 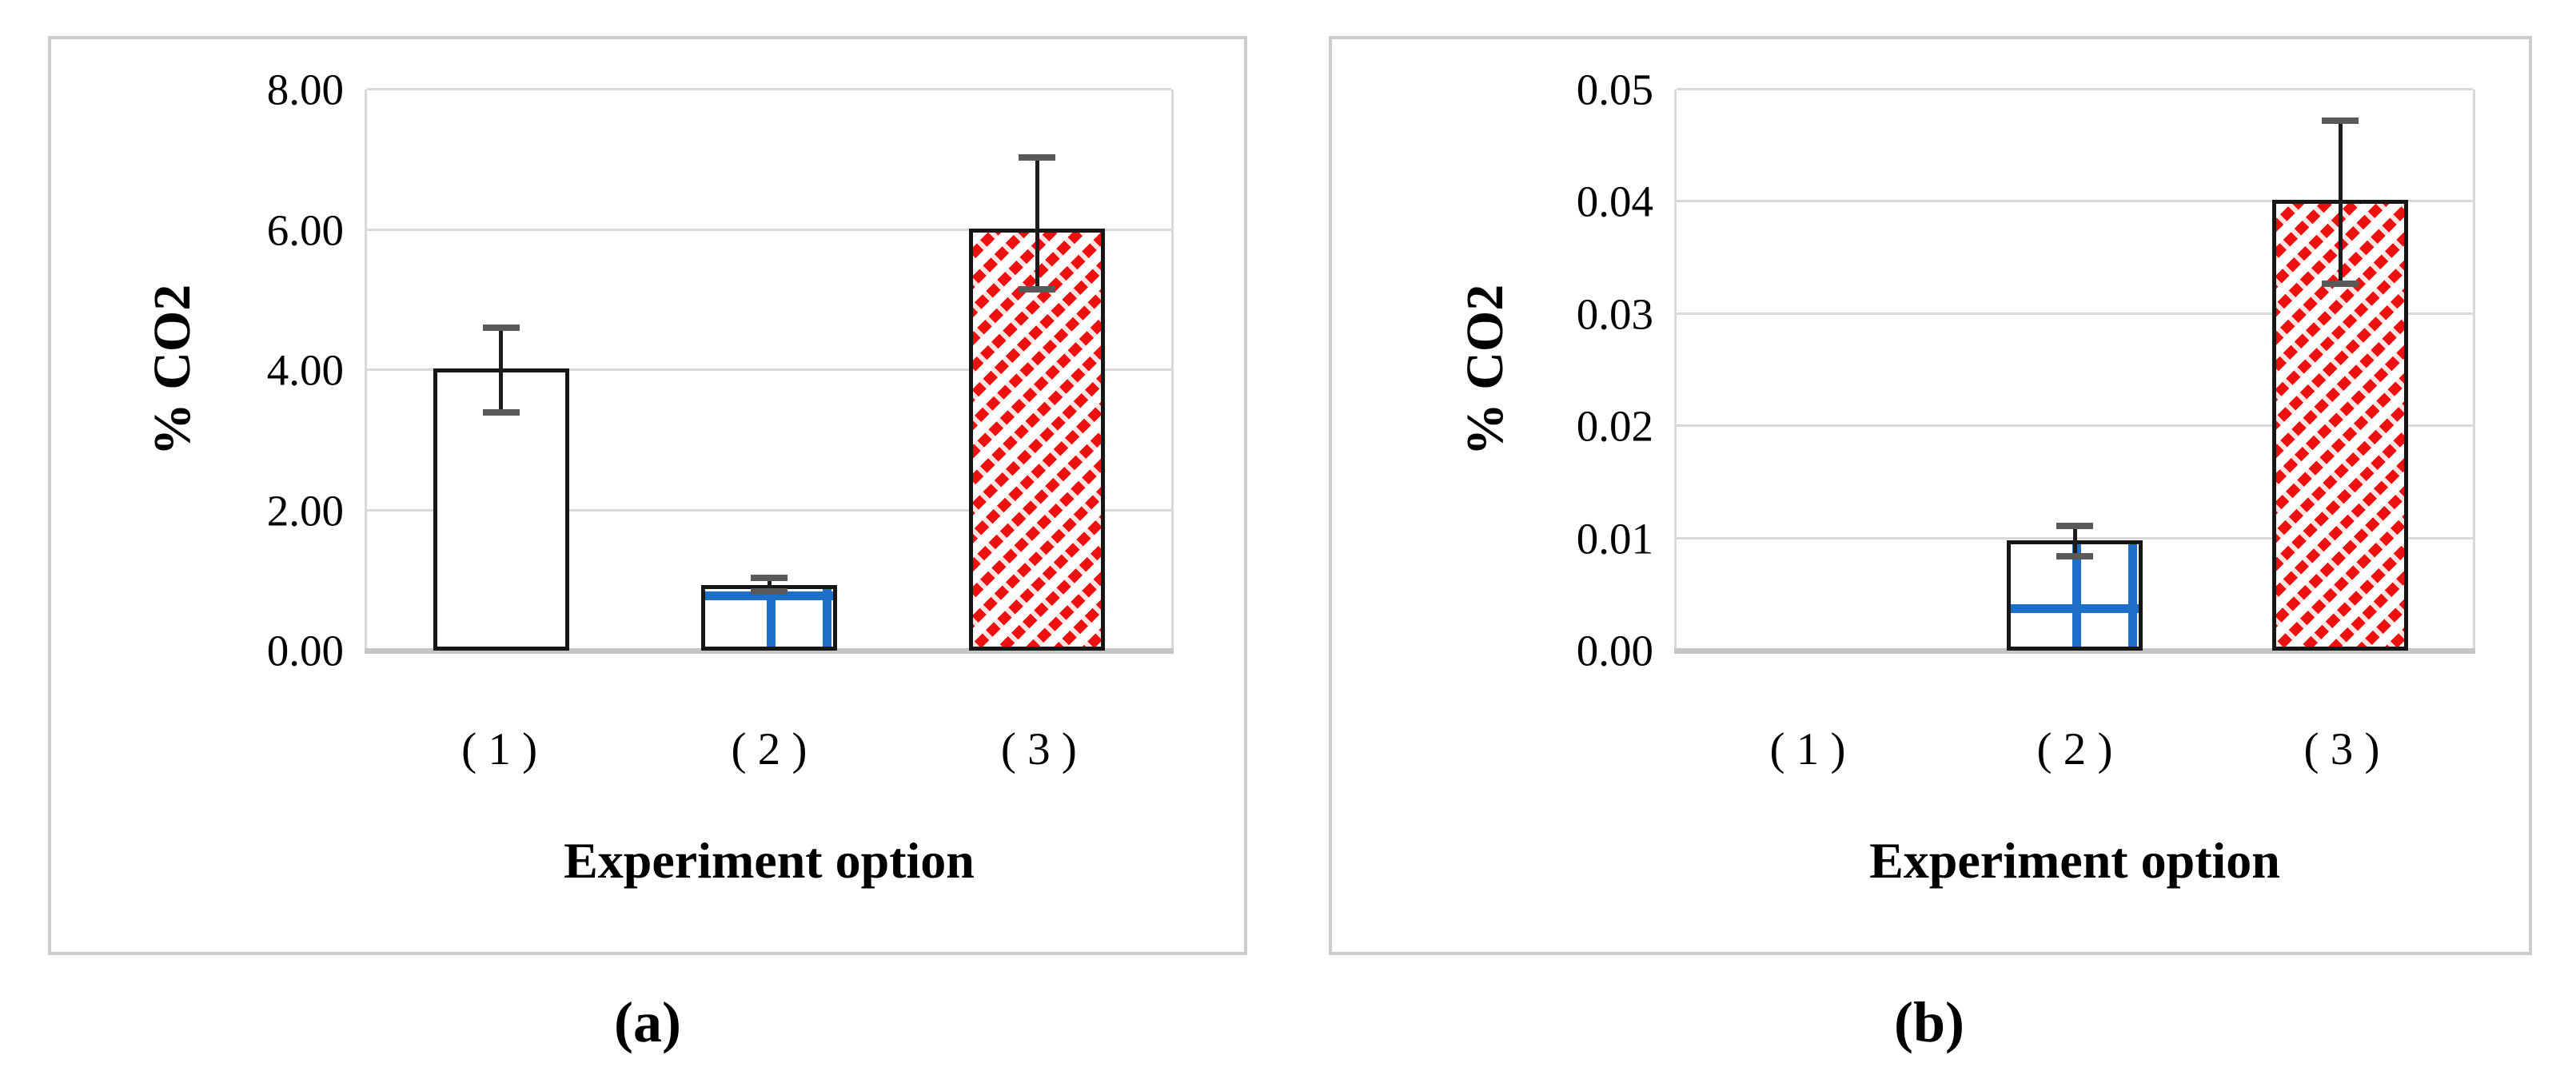 I want to click on y-tick-label: 0.03, so click(x=1615, y=314).